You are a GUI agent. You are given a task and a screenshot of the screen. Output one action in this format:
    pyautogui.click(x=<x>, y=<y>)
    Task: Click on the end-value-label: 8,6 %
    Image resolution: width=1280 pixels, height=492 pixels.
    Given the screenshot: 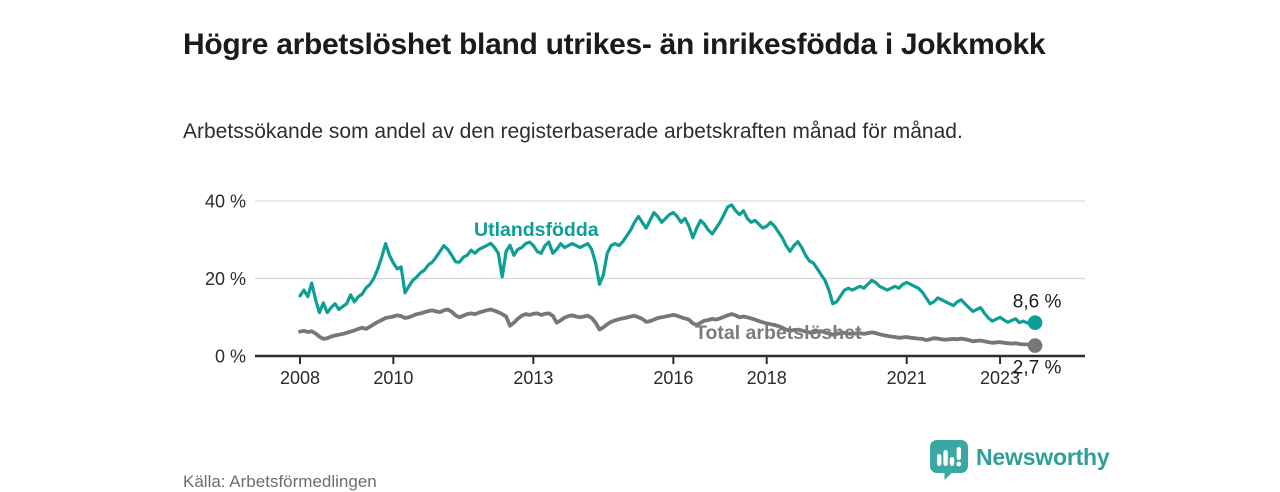 What is the action you would take?
    pyautogui.click(x=1037, y=302)
    